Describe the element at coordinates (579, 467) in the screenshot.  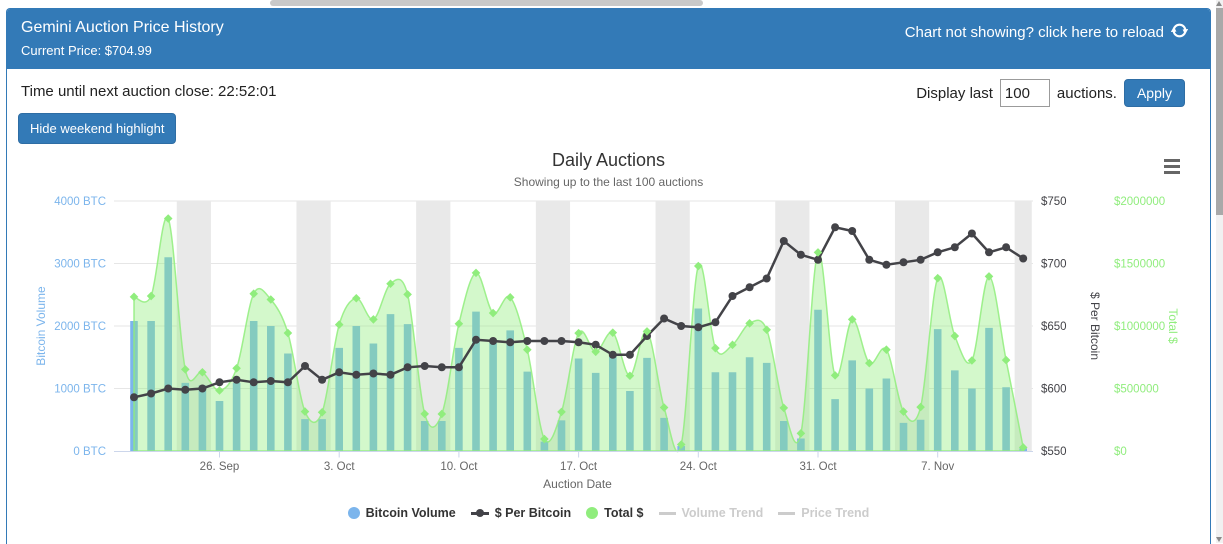
I see `x-tick-label: 17. Oct` at that location.